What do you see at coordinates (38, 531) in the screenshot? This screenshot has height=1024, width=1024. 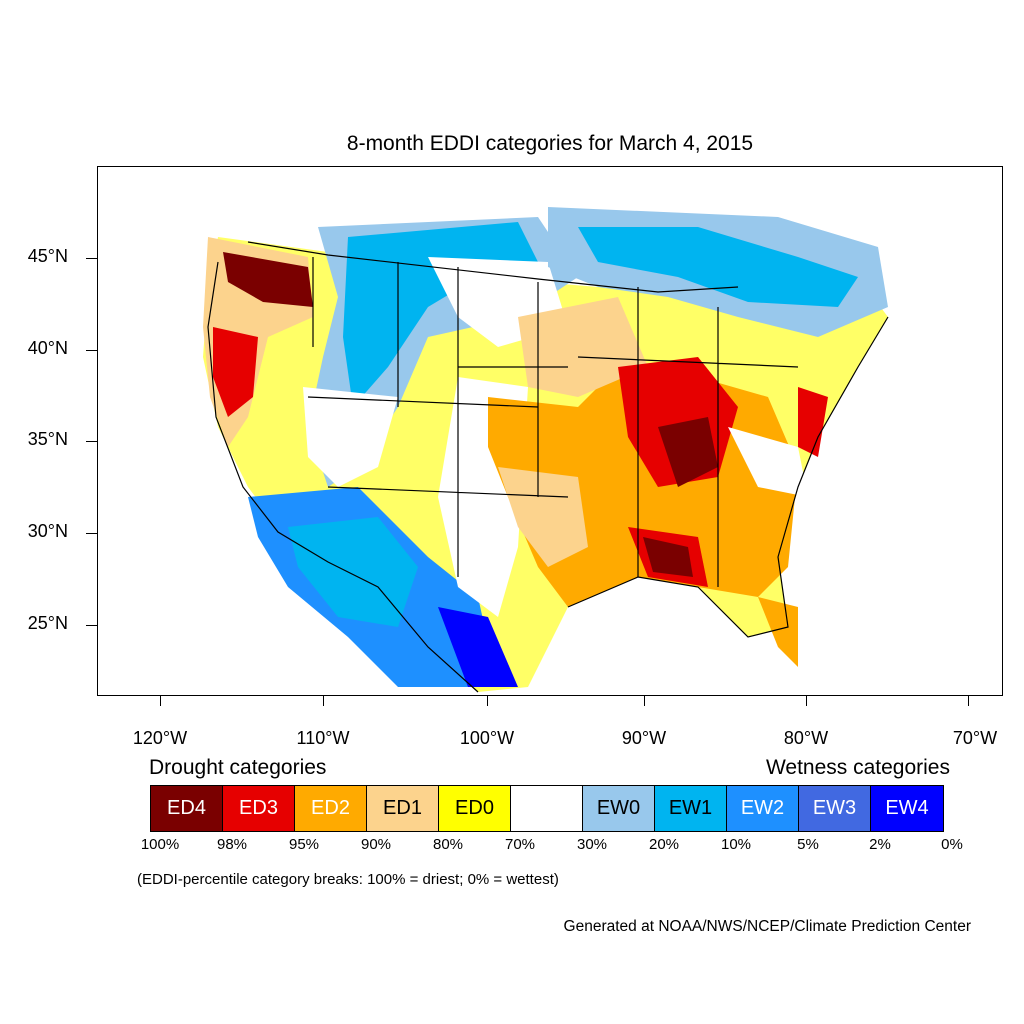 I see `y-label-30: 30°N` at bounding box center [38, 531].